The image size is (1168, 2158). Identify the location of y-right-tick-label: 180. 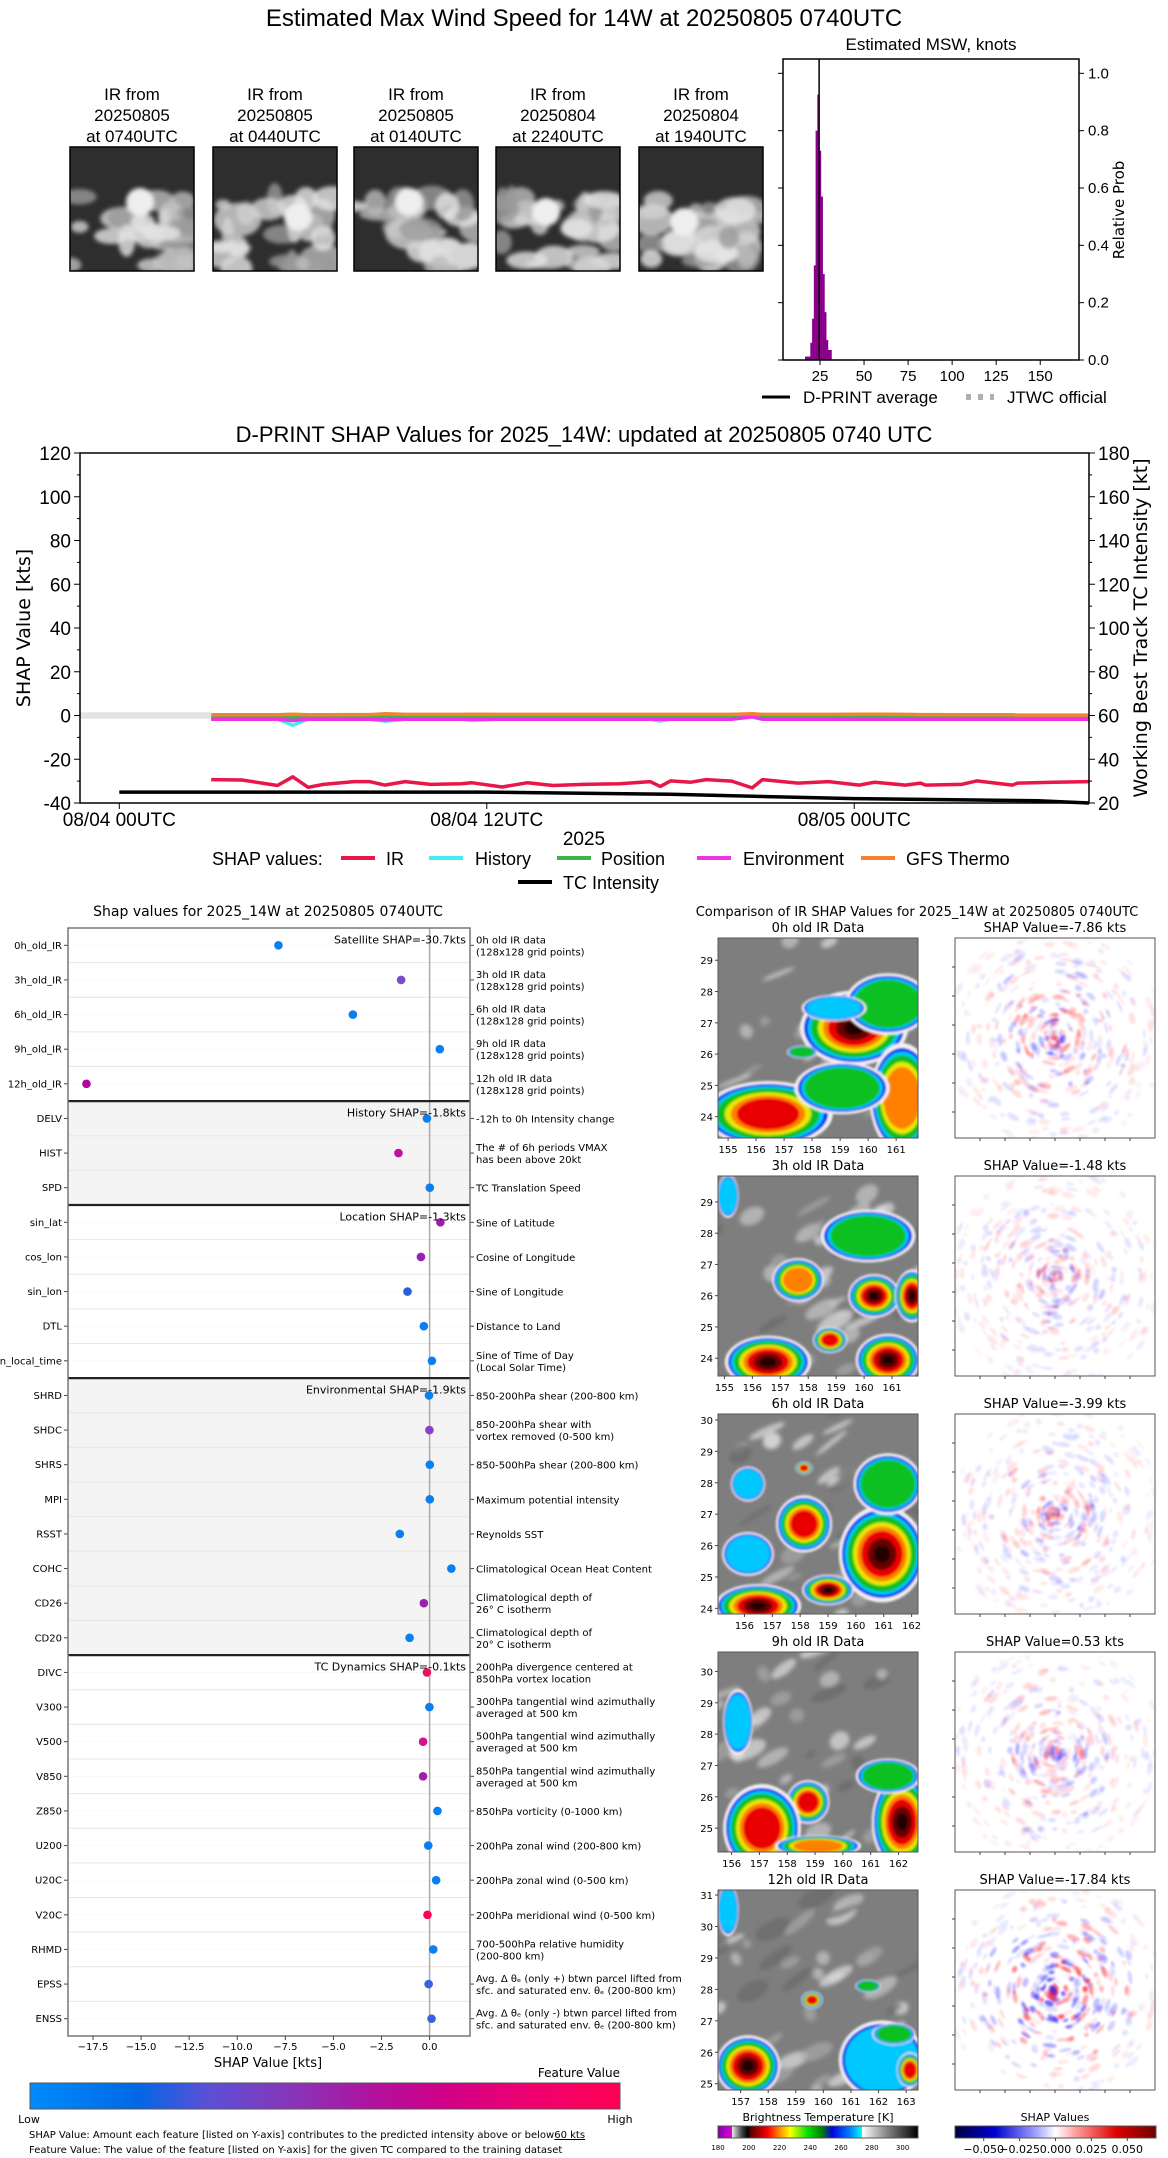
(1114, 454).